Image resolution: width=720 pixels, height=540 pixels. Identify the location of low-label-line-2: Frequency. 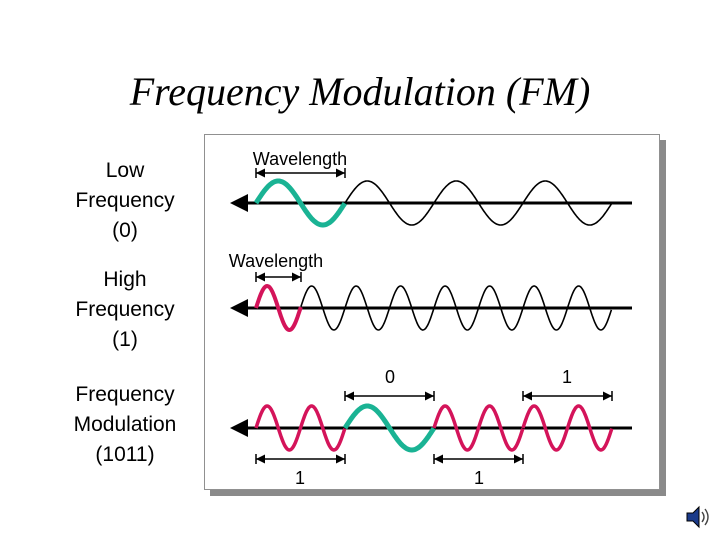
(125, 200).